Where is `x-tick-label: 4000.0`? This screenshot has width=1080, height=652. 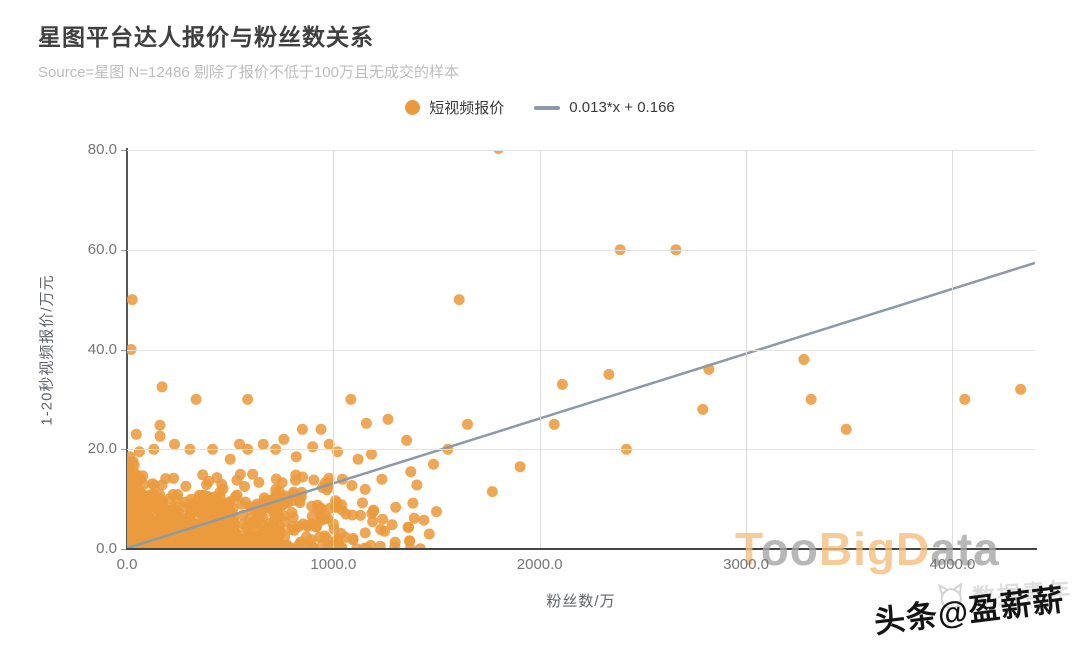 x-tick-label: 4000.0 is located at coordinates (952, 564).